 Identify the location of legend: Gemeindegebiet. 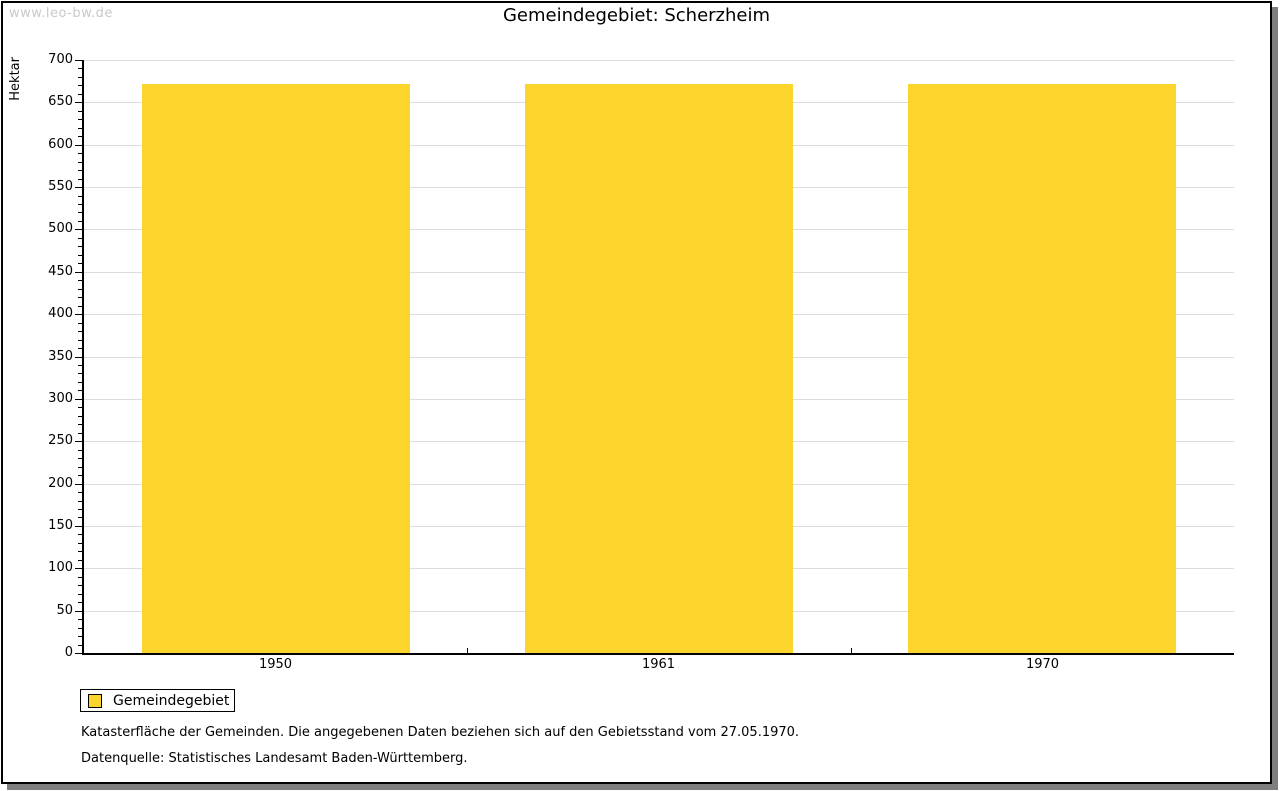
(157, 700).